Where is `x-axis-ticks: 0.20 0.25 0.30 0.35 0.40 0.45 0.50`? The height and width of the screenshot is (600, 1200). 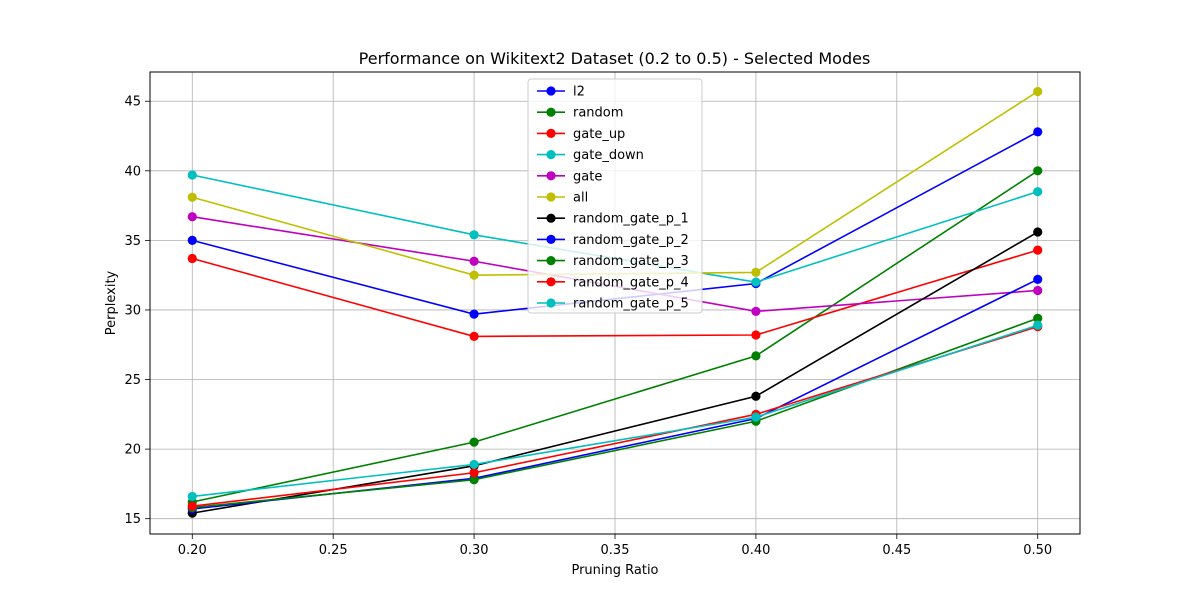 x-axis-ticks: 0.20 0.25 0.30 0.35 0.40 0.45 0.50 is located at coordinates (615, 546).